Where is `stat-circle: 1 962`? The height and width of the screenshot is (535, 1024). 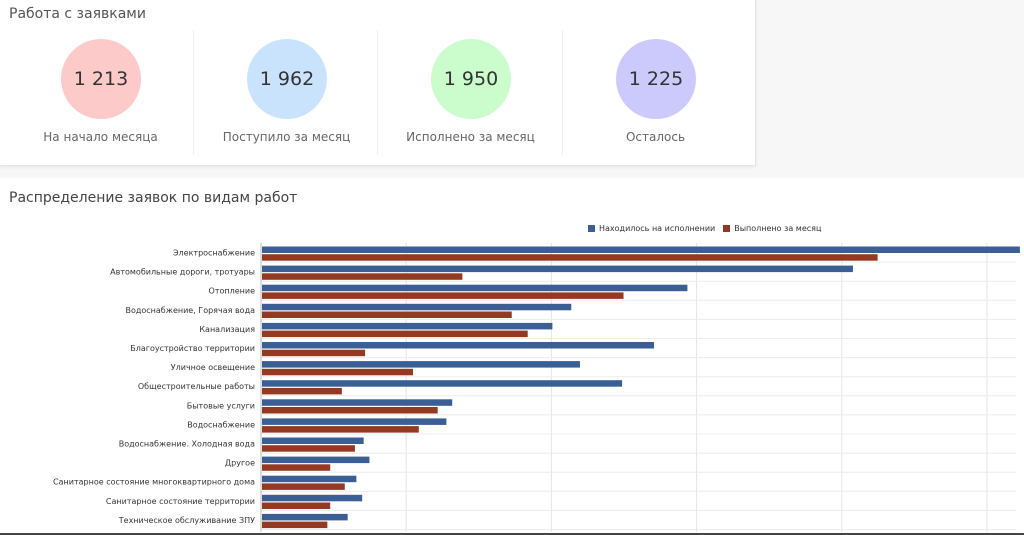 stat-circle: 1 962 is located at coordinates (287, 79).